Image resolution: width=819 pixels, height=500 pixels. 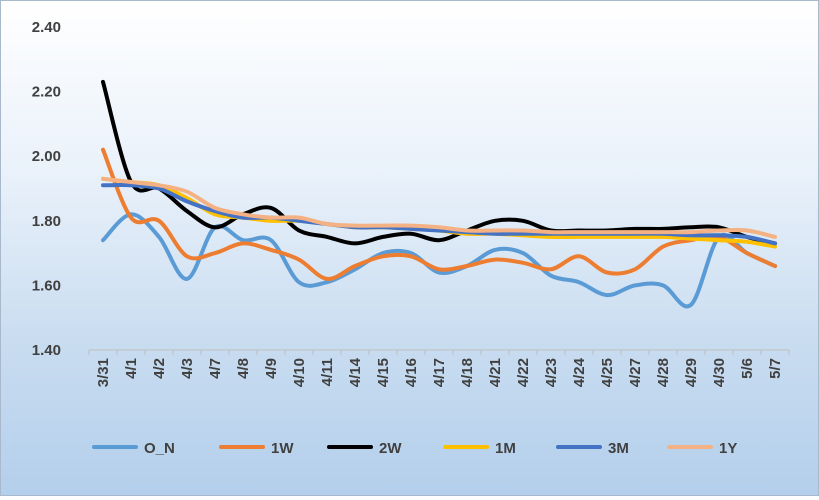 I want to click on x-tick-label: 4/27, so click(x=635, y=372).